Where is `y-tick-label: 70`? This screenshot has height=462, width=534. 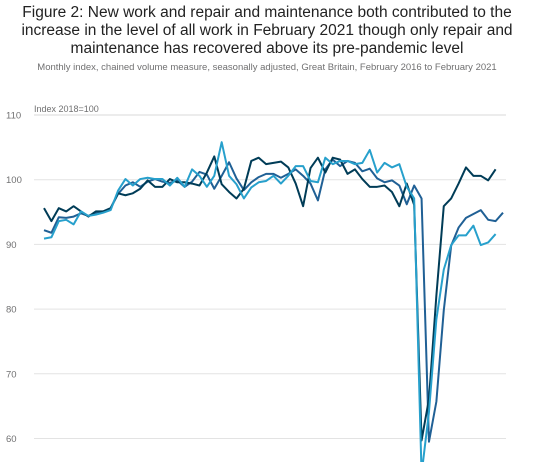 y-tick-label: 70 is located at coordinates (11, 374).